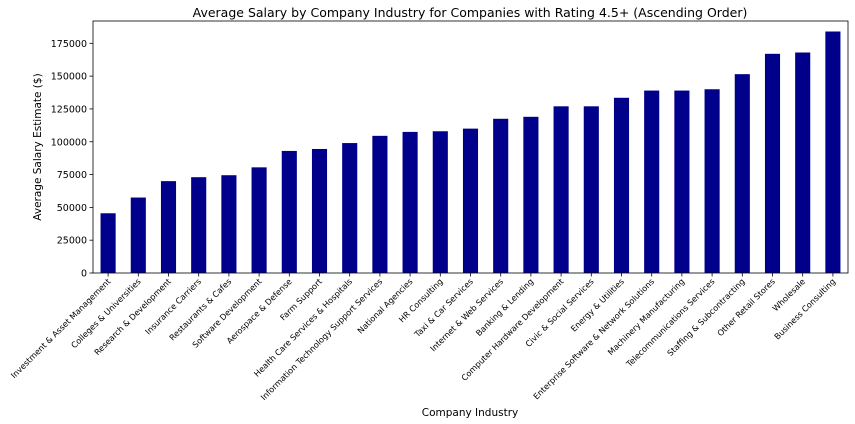 The width and height of the screenshot is (855, 424). Describe the element at coordinates (69, 142) in the screenshot. I see `y-tick-label-4: 100000` at that location.